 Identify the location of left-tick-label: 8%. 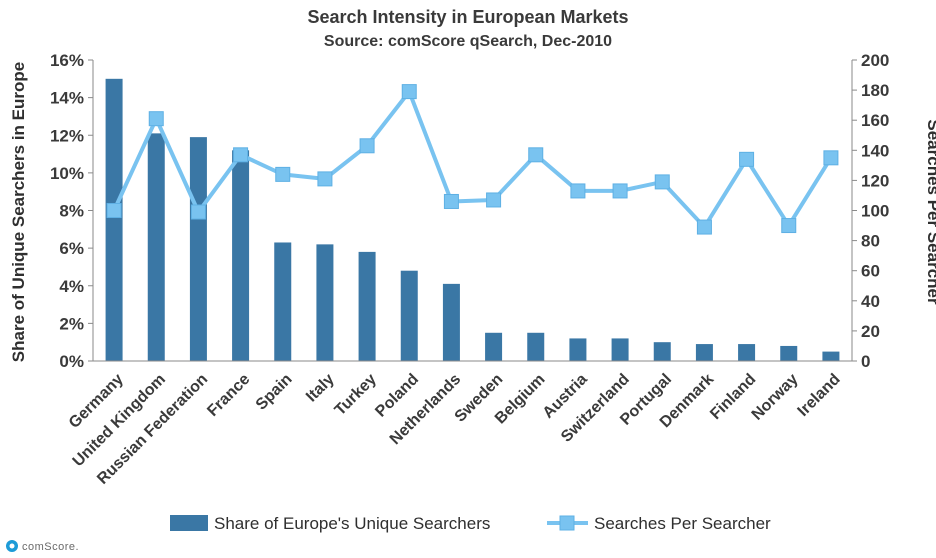
(71, 211).